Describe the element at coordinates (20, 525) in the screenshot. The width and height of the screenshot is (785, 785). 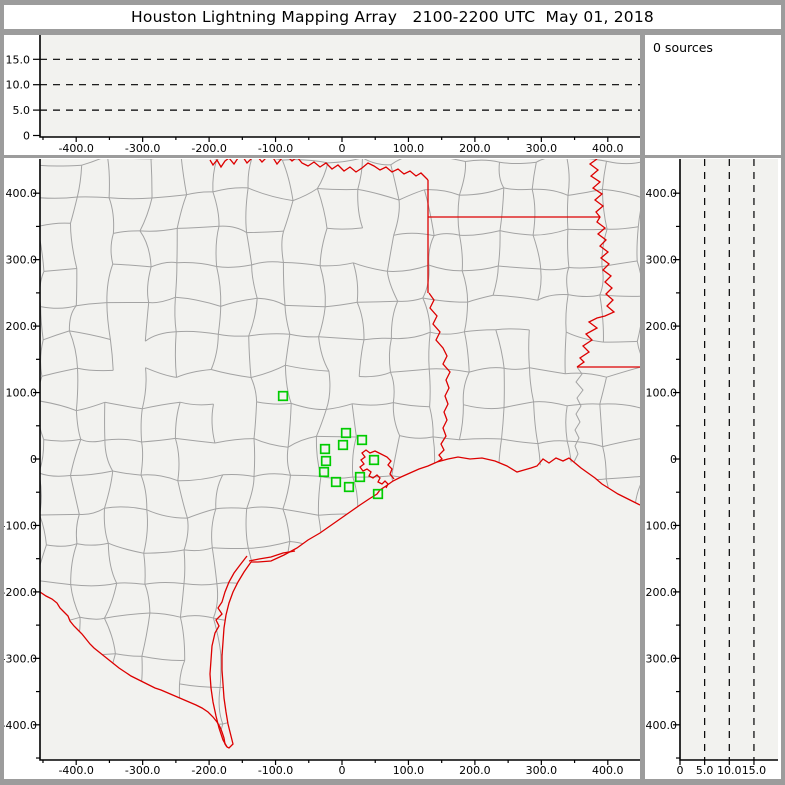
I see `map-ns-tick-label: -100.0` at that location.